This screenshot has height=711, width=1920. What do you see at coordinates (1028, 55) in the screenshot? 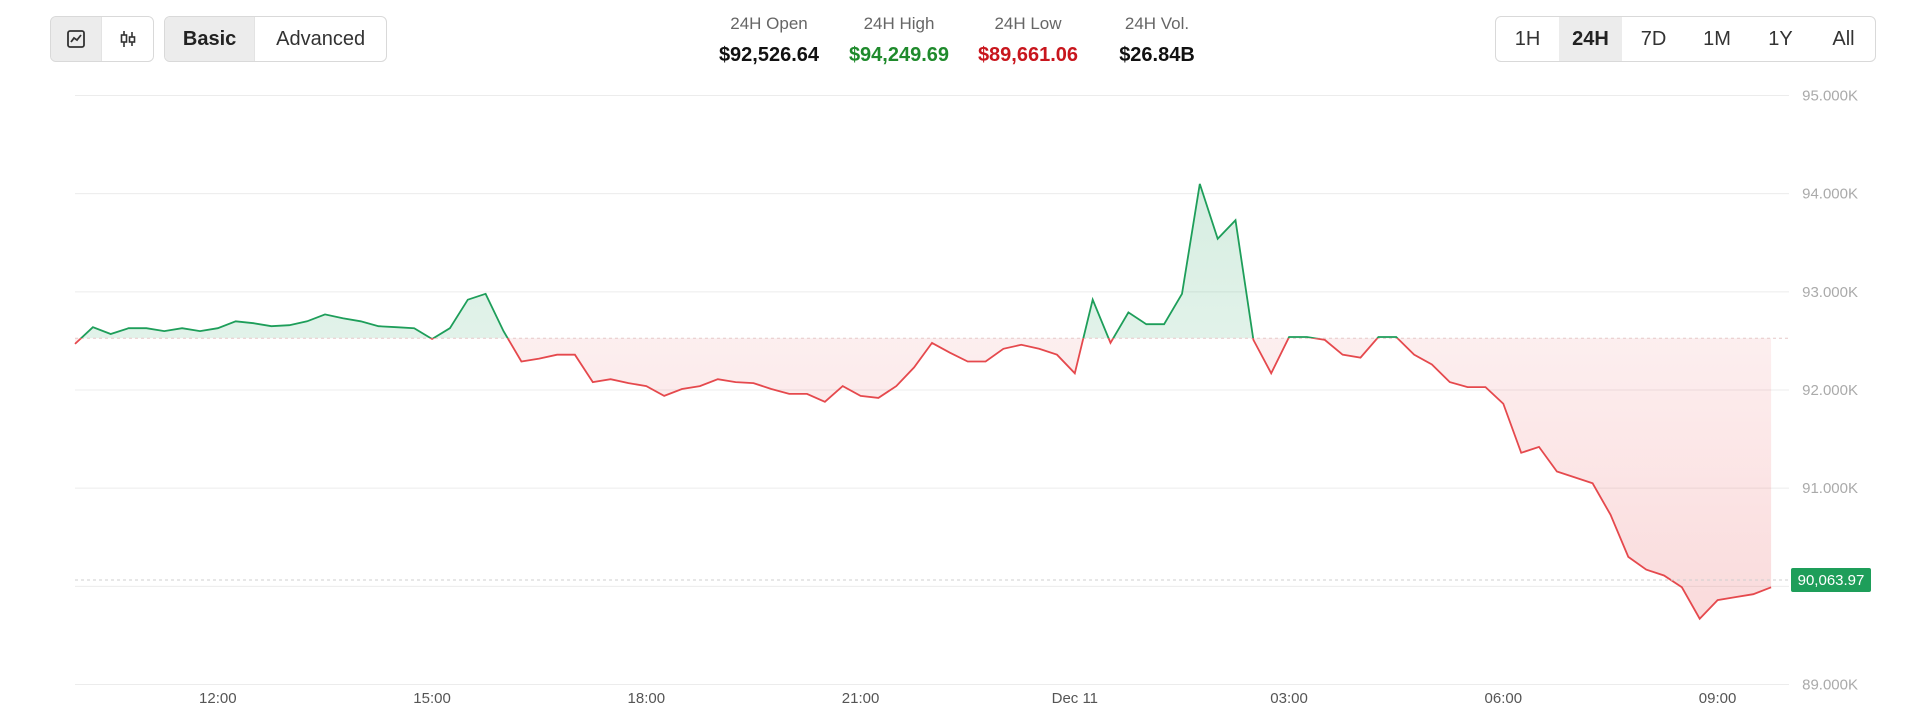
I see `stat-value: $89,661.06` at bounding box center [1028, 55].